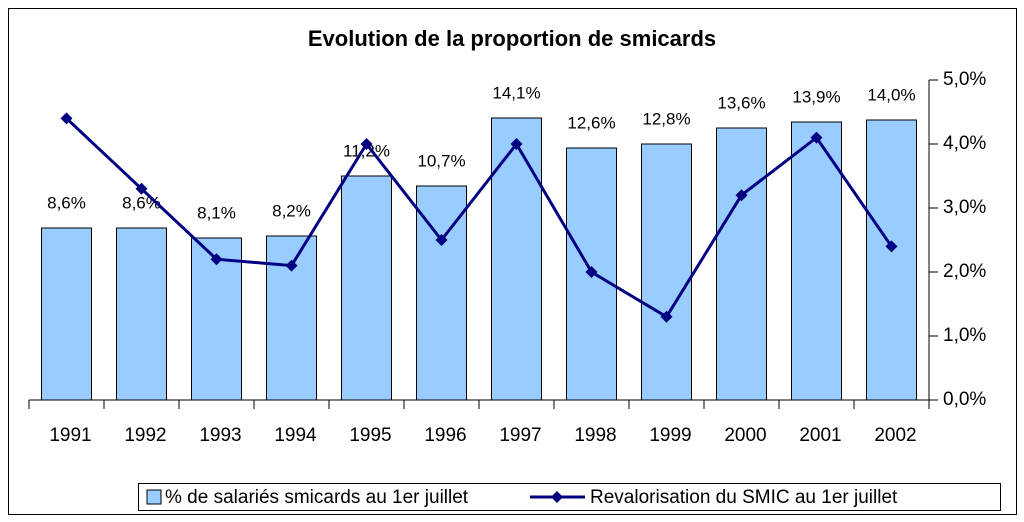 The width and height of the screenshot is (1024, 522). What do you see at coordinates (820, 435) in the screenshot?
I see `x-tick-label: 2001` at bounding box center [820, 435].